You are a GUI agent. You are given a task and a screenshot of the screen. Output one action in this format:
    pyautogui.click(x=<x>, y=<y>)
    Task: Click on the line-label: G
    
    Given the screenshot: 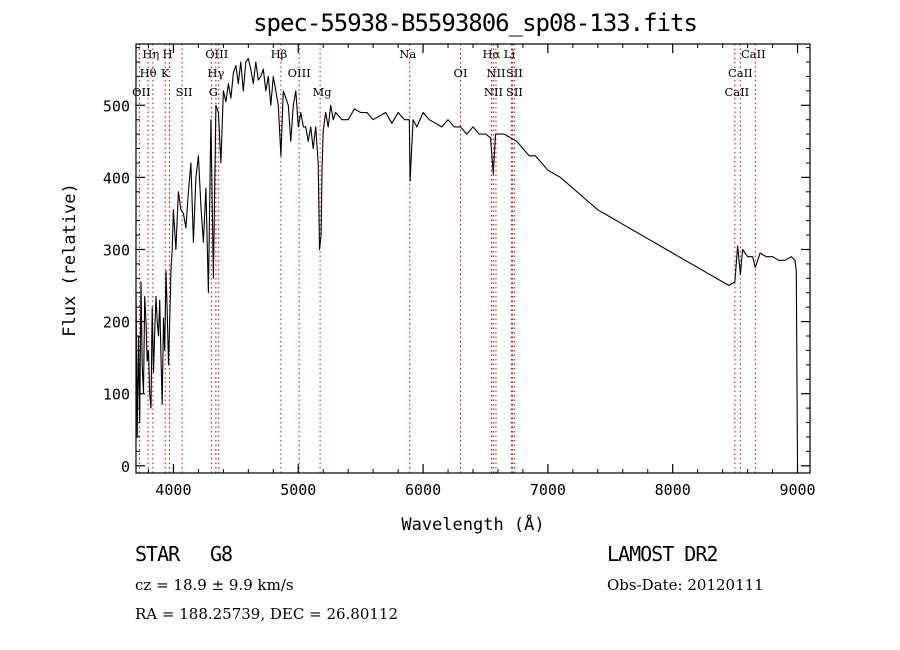 What is the action you would take?
    pyautogui.click(x=213, y=92)
    